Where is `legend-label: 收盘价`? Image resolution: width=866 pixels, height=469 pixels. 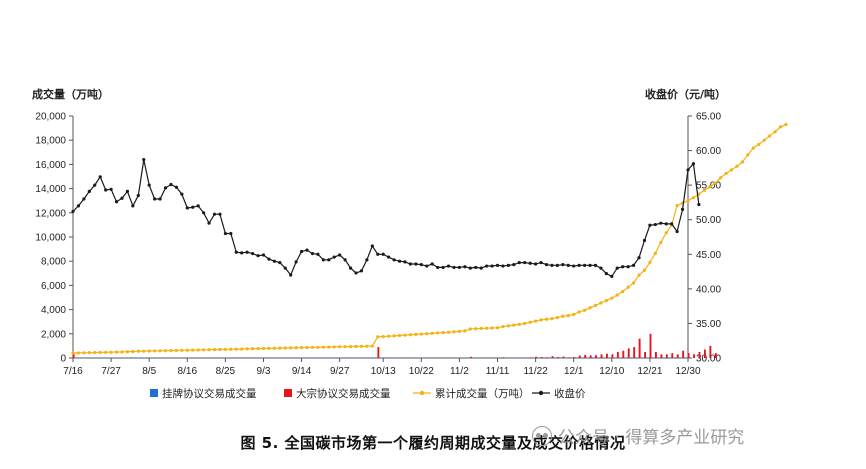 legend-label: 收盘价 is located at coordinates (570, 393).